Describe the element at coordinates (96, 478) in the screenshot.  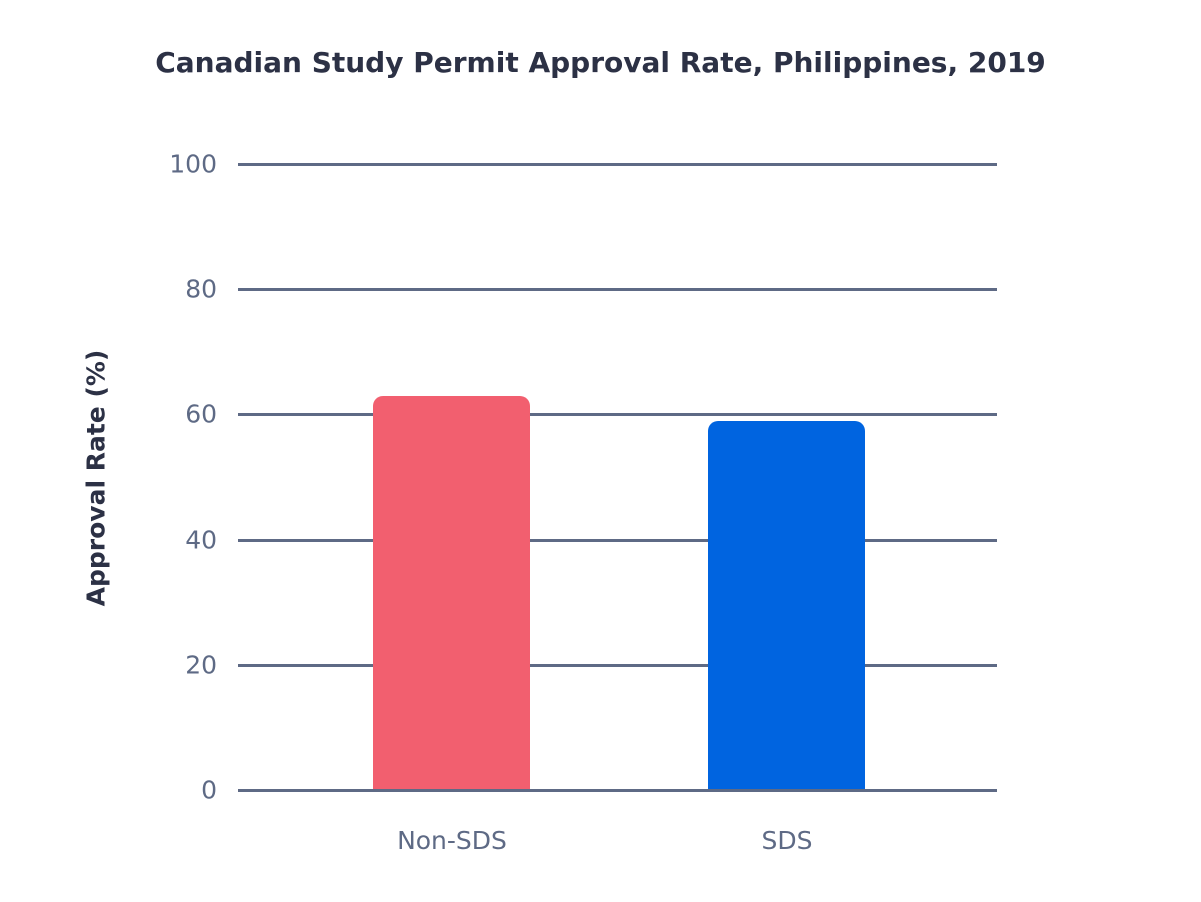
I see `y-axis-label: Approval Rate (%)` at that location.